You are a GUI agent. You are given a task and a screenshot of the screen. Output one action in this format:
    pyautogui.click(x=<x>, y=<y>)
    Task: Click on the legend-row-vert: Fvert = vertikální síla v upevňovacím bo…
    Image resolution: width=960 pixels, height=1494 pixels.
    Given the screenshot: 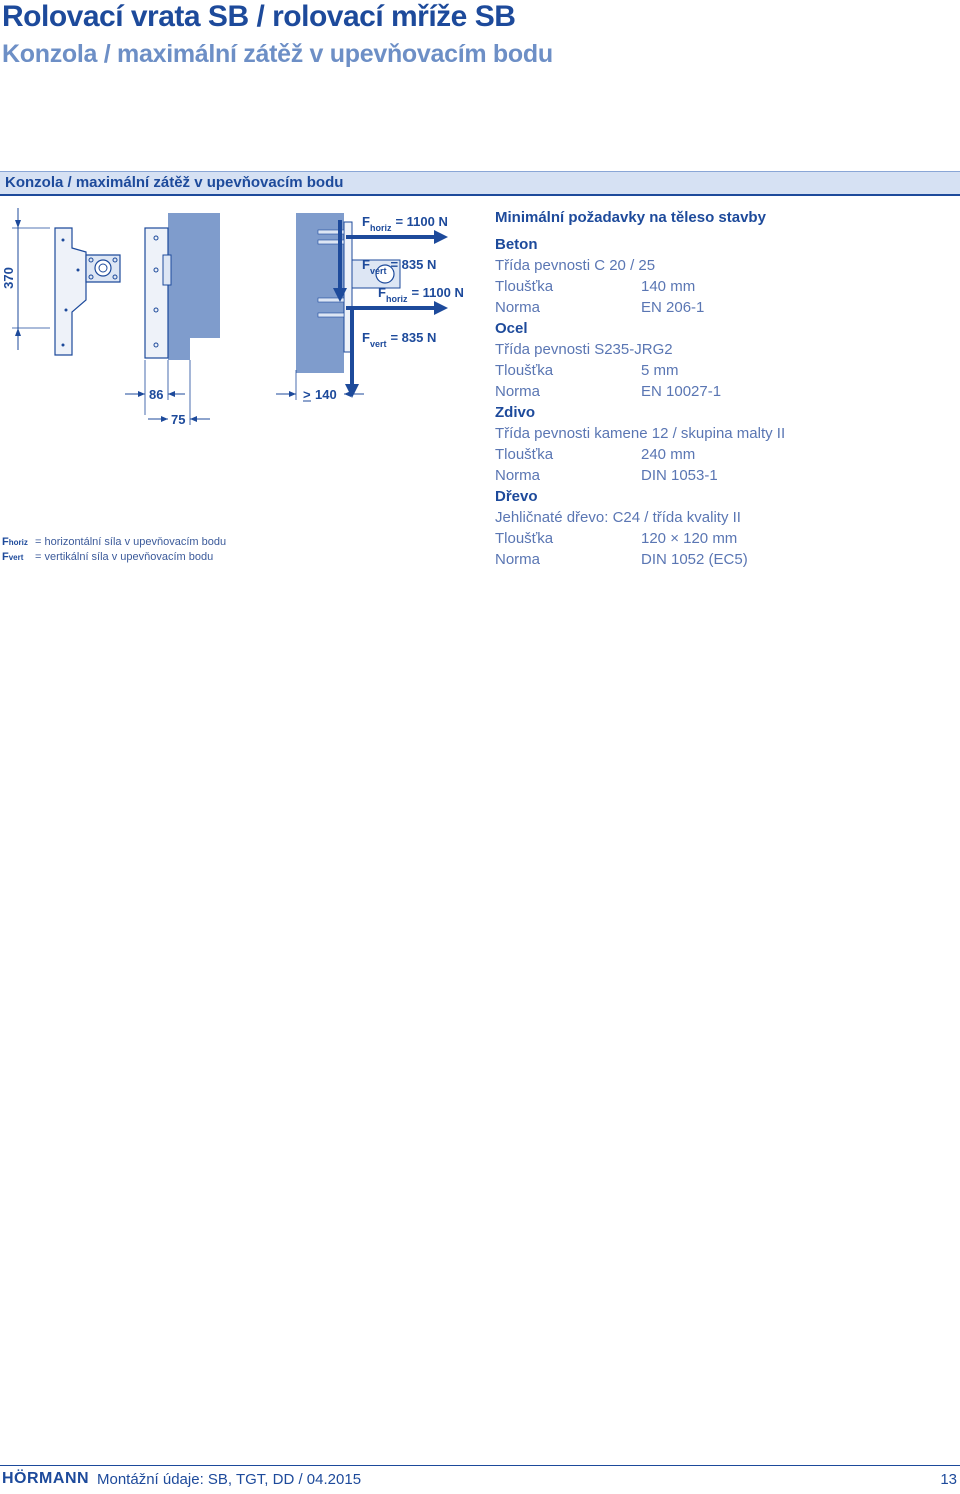 What is the action you would take?
    pyautogui.click(x=114, y=558)
    